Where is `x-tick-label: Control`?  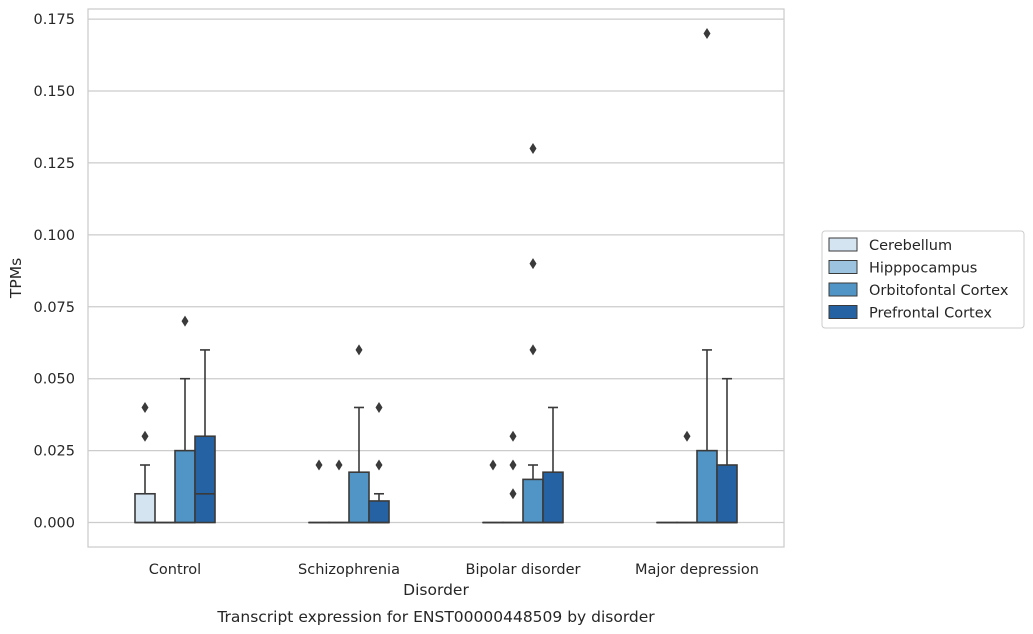 x-tick-label: Control is located at coordinates (175, 570).